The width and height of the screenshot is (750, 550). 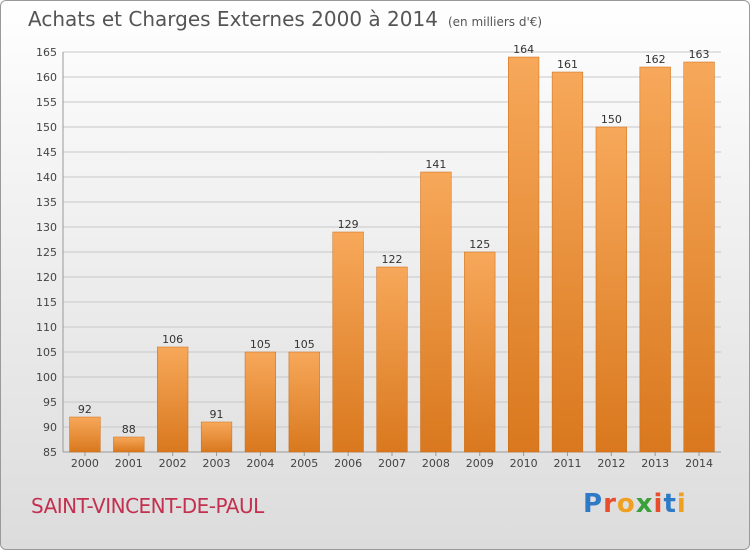 I want to click on x-tick-label: 2010, so click(x=524, y=463).